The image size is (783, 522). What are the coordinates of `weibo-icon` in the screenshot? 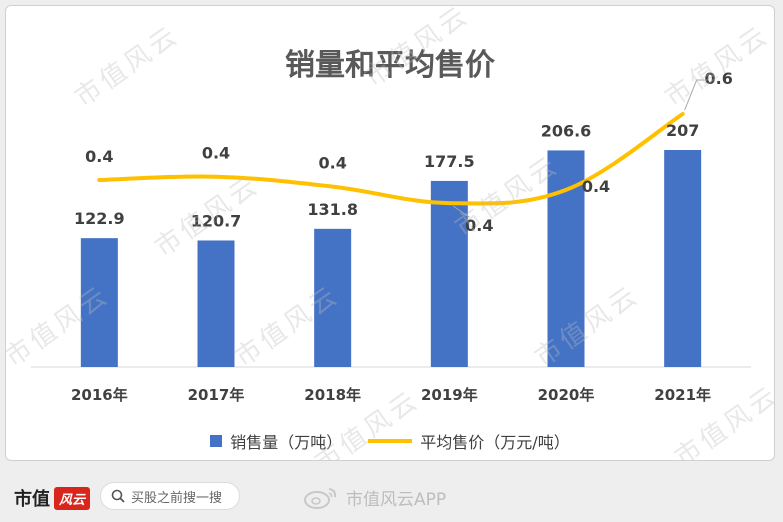 It's located at (320, 498).